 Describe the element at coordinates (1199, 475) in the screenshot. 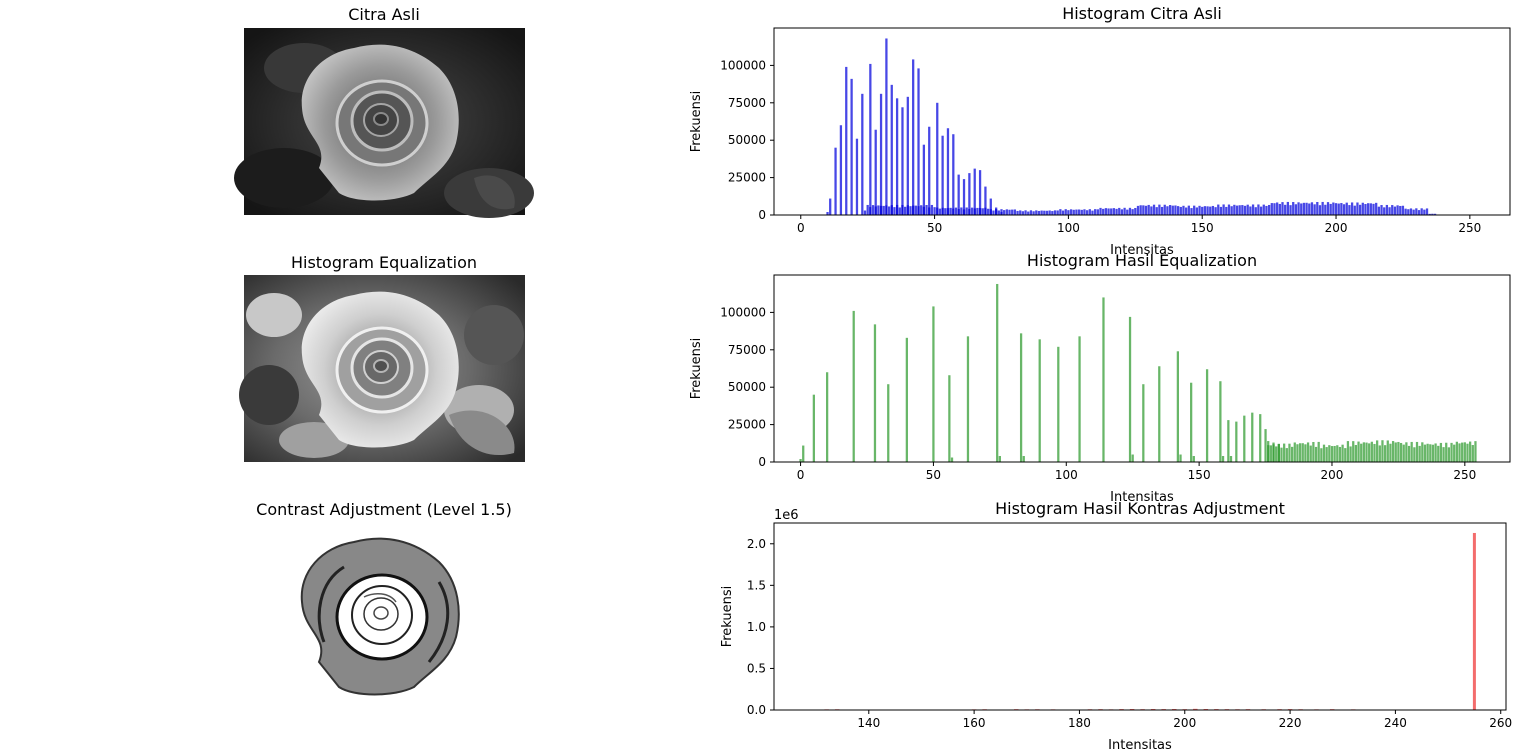

I see `x-tick-label: 150` at that location.